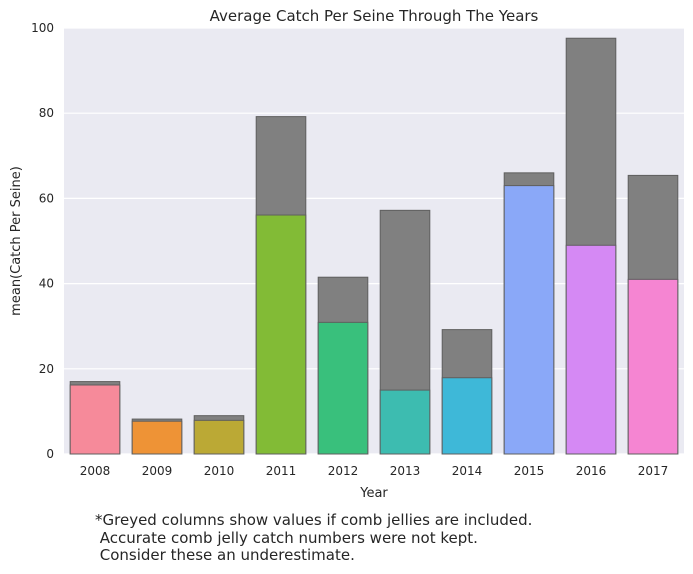  I want to click on x-tick-label: 2011, so click(281, 471).